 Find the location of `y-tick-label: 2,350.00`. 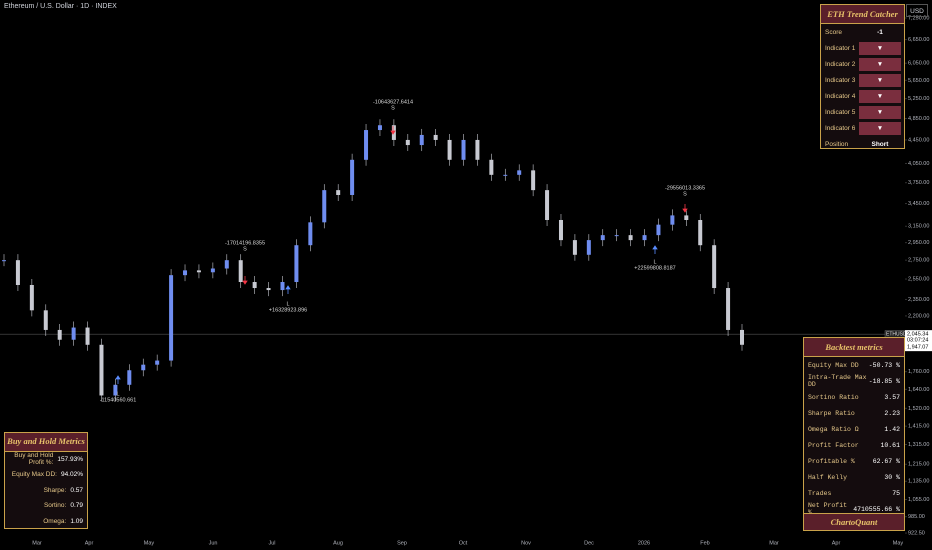

y-tick-label: 2,350.00 is located at coordinates (918, 300).